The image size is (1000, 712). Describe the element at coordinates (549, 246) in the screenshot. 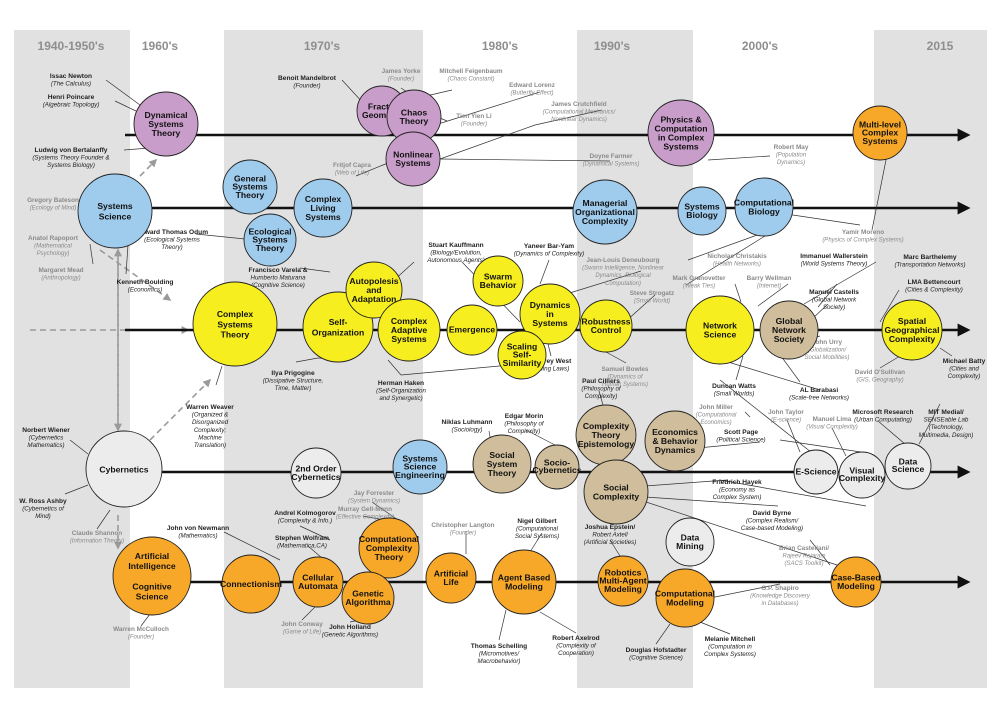

I see `person-name: Yaneer Bar-Yam` at that location.